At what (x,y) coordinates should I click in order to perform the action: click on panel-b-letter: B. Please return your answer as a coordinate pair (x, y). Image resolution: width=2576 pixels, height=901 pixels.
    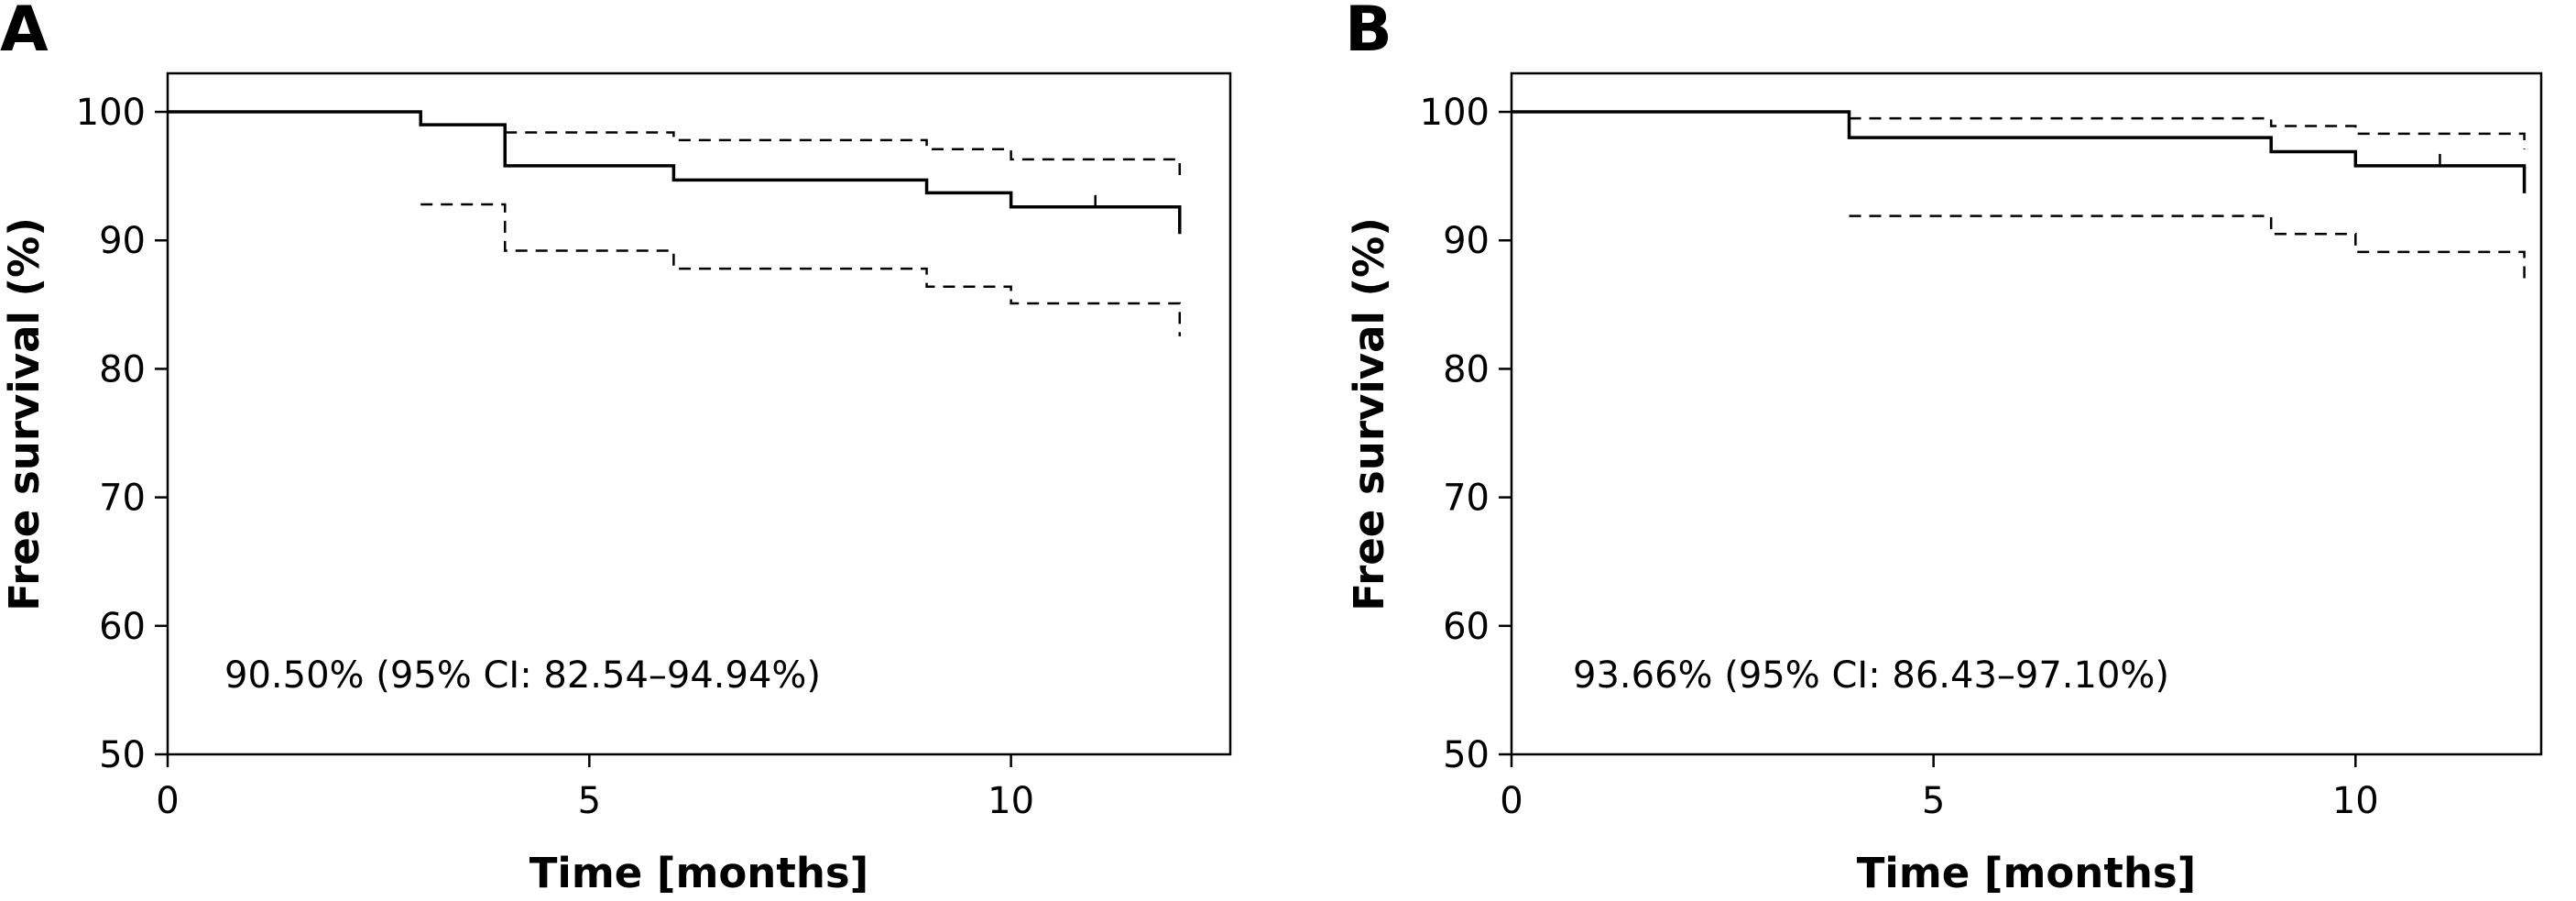
    Looking at the image, I should click on (1369, 33).